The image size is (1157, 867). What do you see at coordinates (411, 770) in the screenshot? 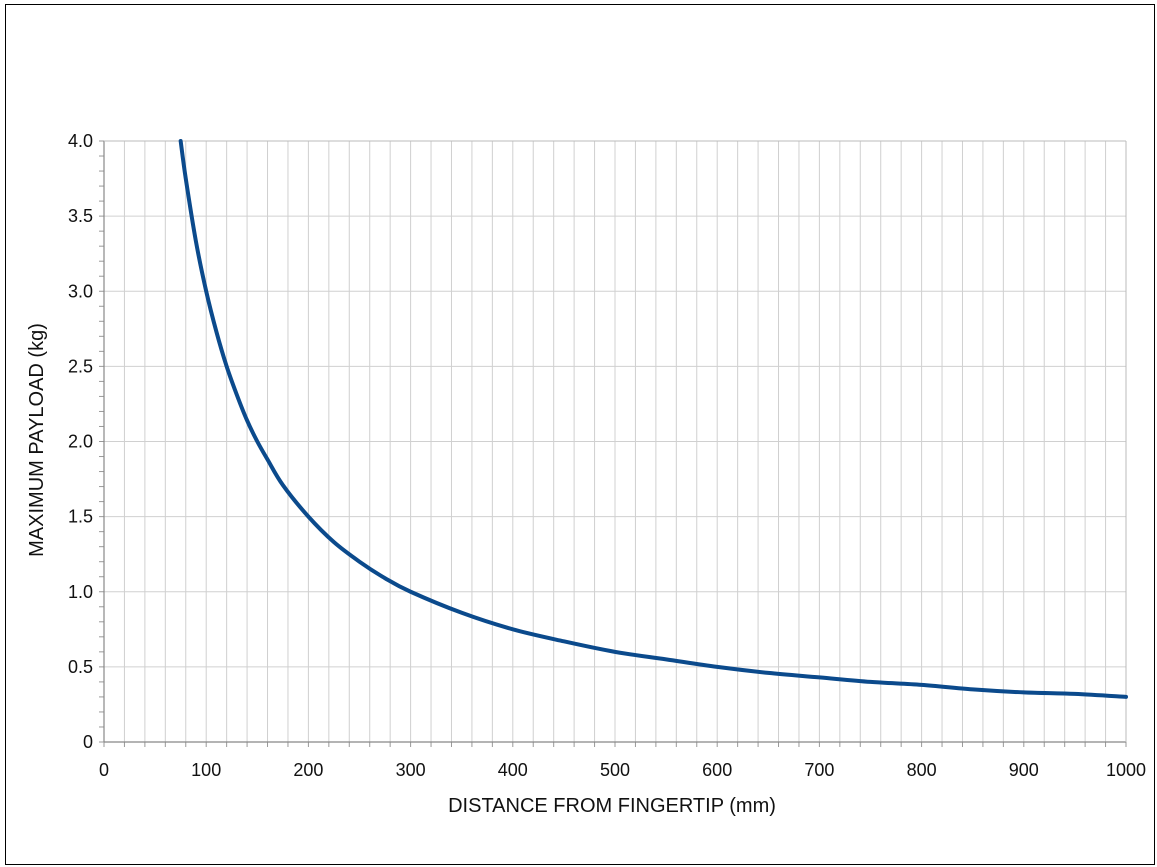
I see `x-tick-label: 300` at bounding box center [411, 770].